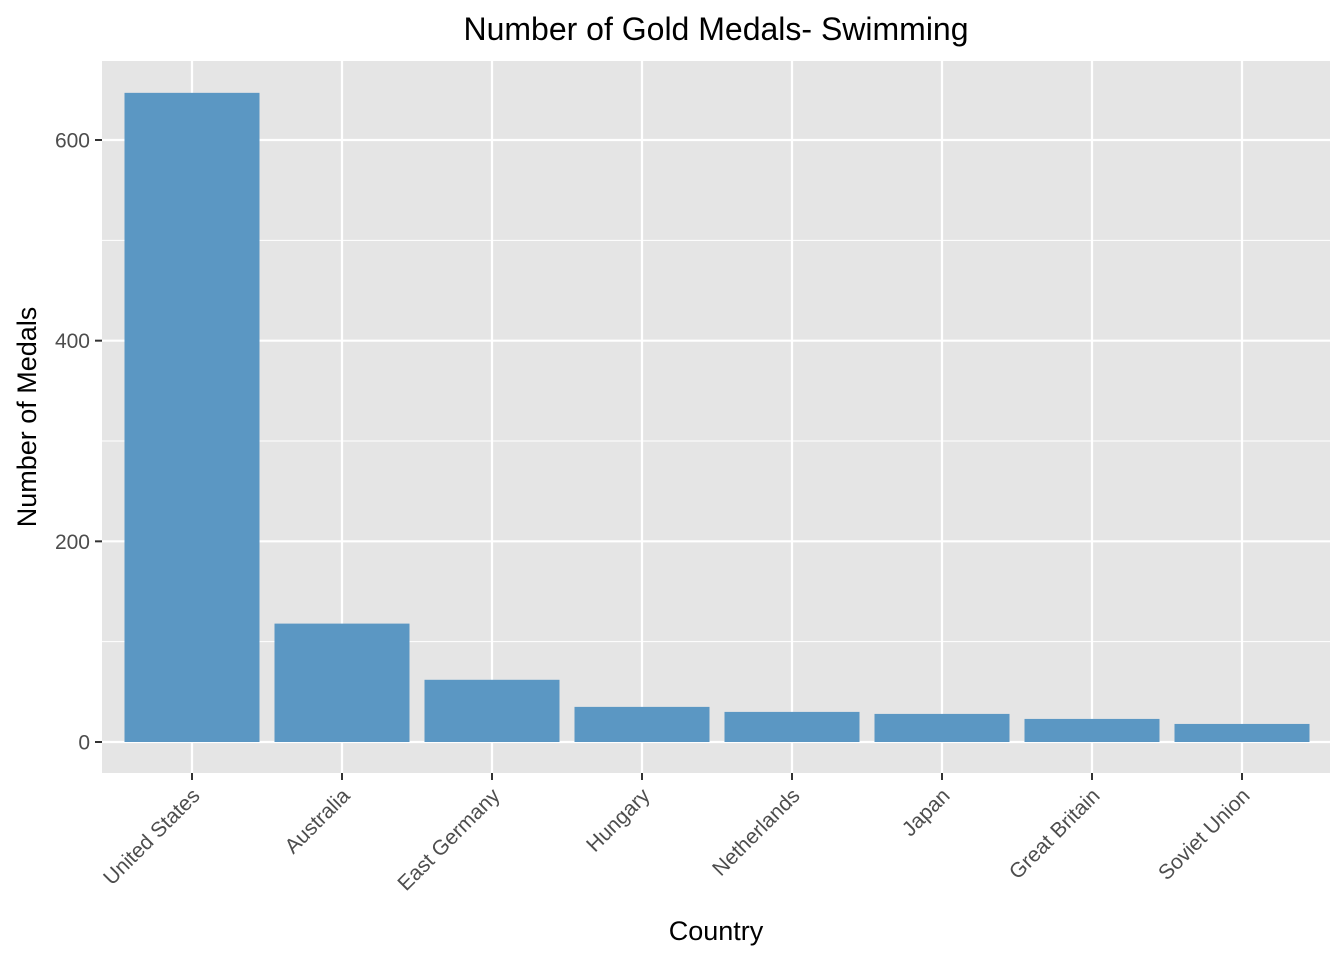 This screenshot has width=1344, height=960. What do you see at coordinates (27, 417) in the screenshot?
I see `y-axis-title: Number of Medals` at bounding box center [27, 417].